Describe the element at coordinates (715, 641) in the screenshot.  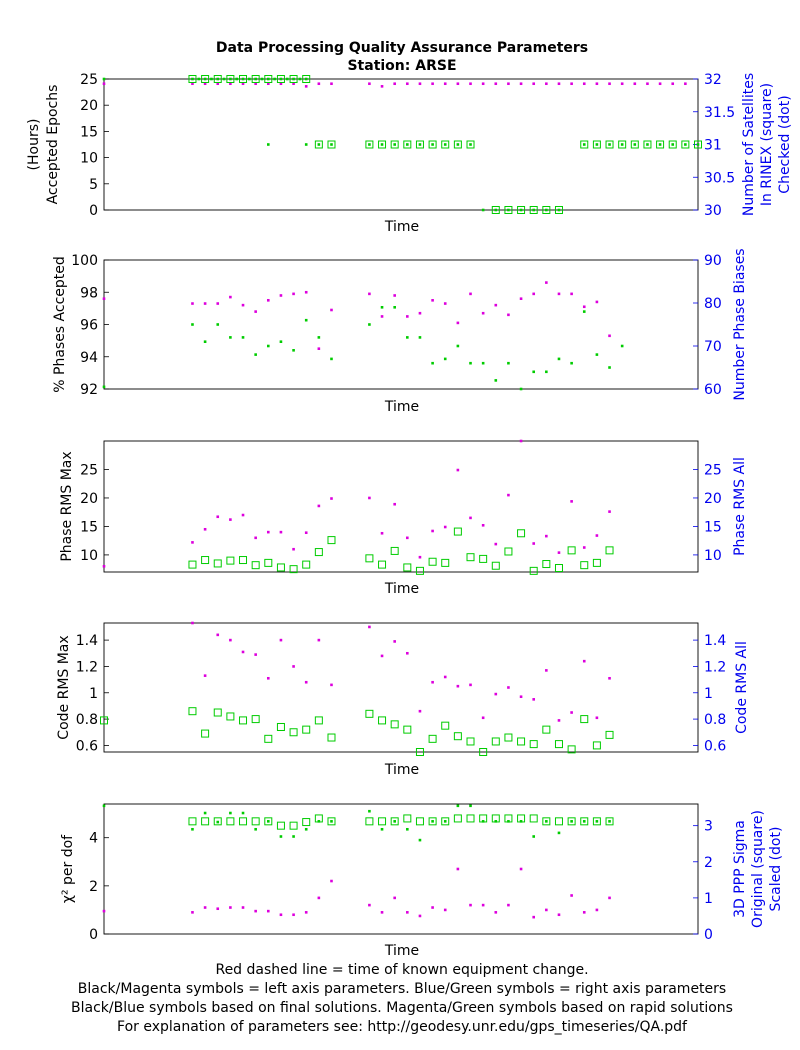
I see `right-tick-label: 1.4` at that location.